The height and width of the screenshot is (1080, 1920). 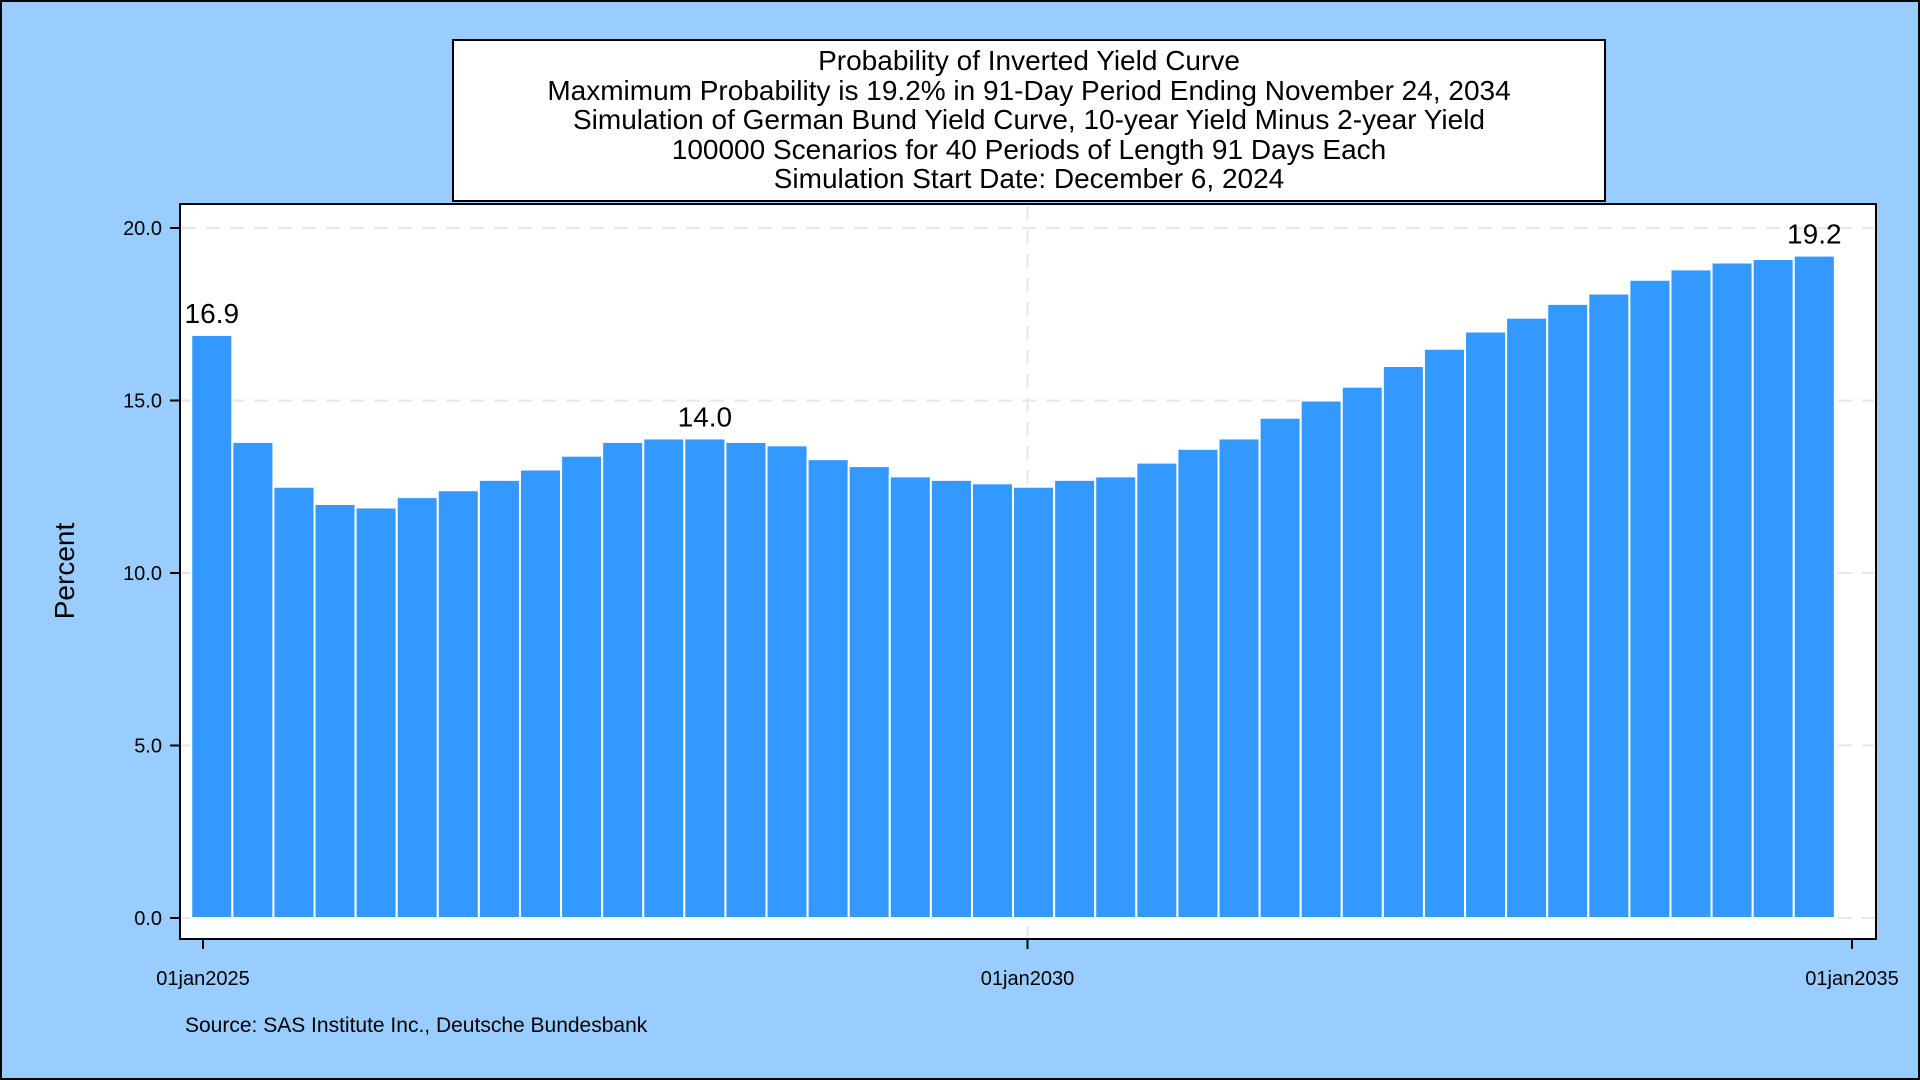 What do you see at coordinates (1027, 964) in the screenshot?
I see `x-axis: 01jan2025 01jan2030 01jan2035` at bounding box center [1027, 964].